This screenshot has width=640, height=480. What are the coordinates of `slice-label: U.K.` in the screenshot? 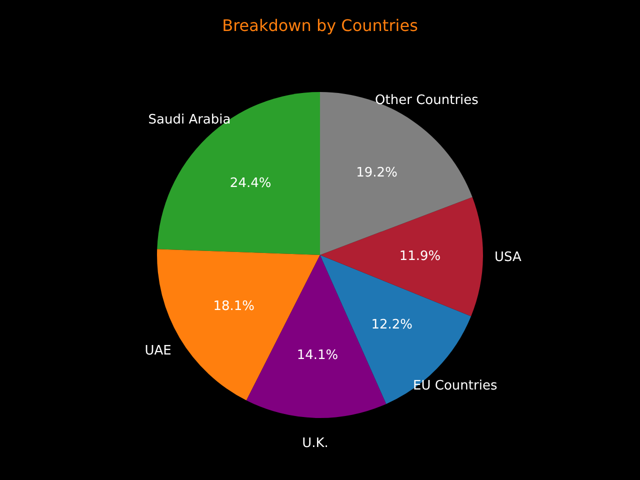 It's located at (315, 443).